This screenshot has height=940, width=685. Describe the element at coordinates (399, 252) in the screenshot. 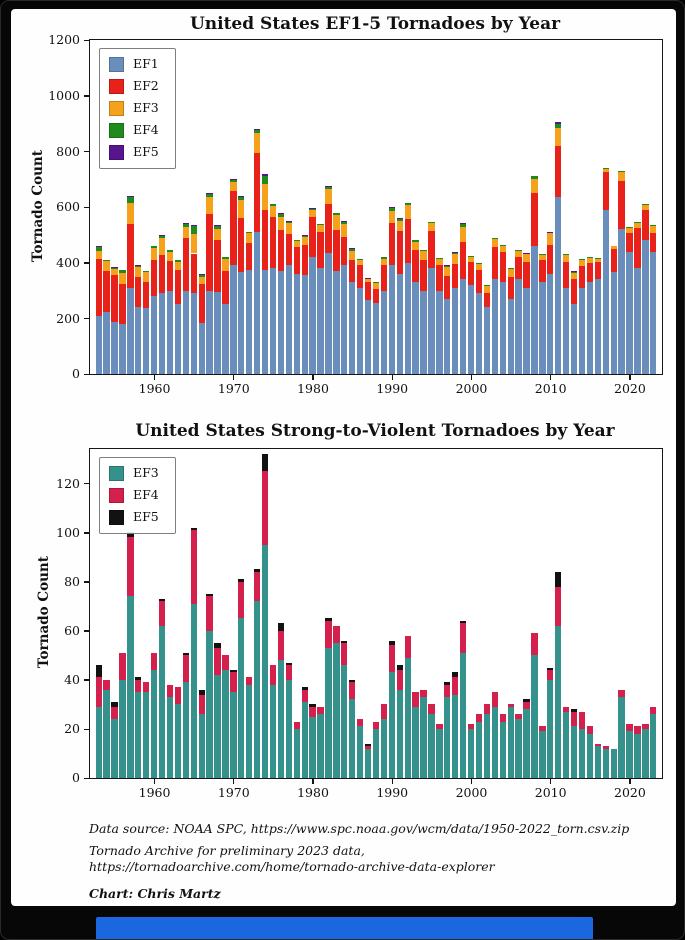

I see `bar-segment-ef2-1991` at that location.